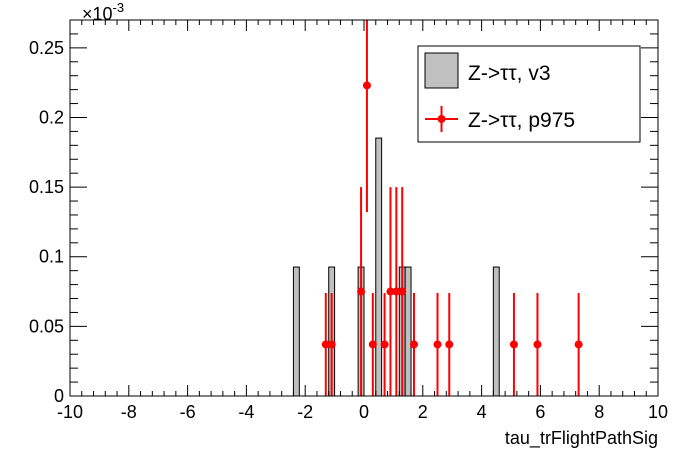  Describe the element at coordinates (188, 412) in the screenshot. I see `x-tick-label-2: -6` at that location.